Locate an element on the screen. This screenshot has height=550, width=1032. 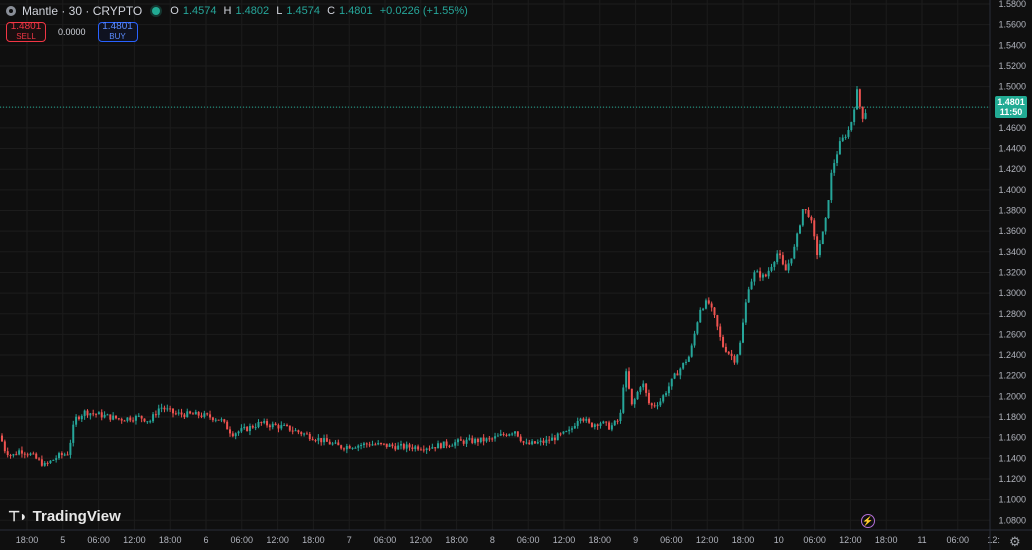
x-tick-label: 06:00 is located at coordinates (385, 540).